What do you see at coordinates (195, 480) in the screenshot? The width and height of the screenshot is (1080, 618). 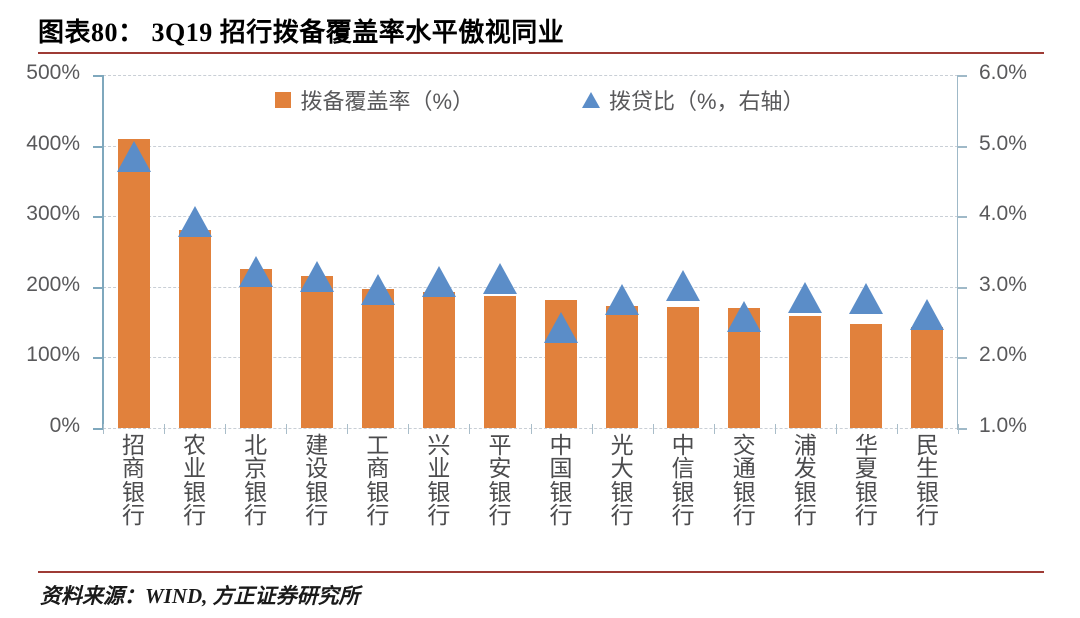 I see `x-axis-label: 农业银行` at bounding box center [195, 480].